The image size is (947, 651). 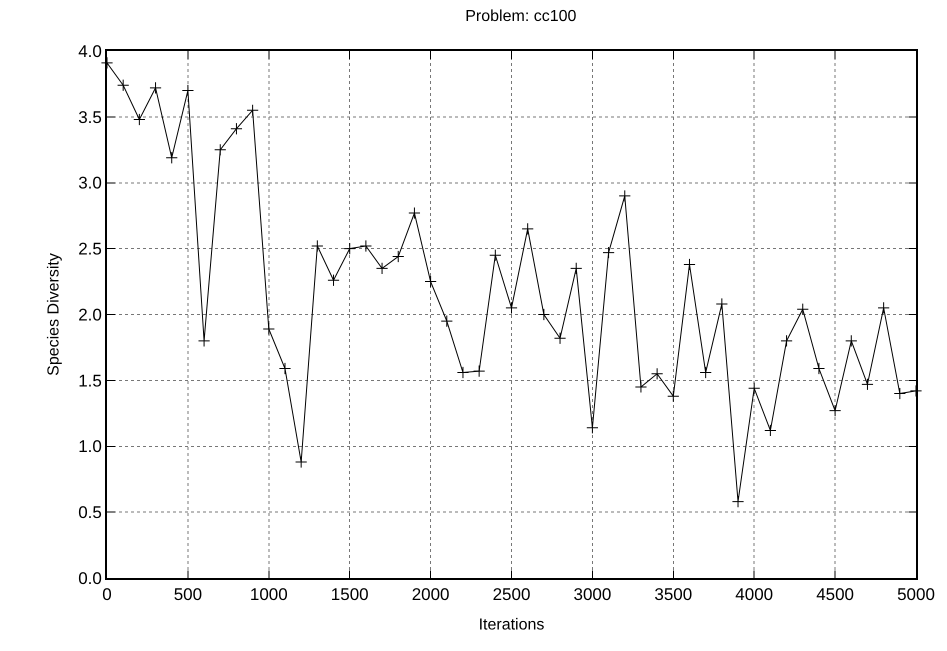 What do you see at coordinates (673, 594) in the screenshot?
I see `x-tick-label: 3500` at bounding box center [673, 594].